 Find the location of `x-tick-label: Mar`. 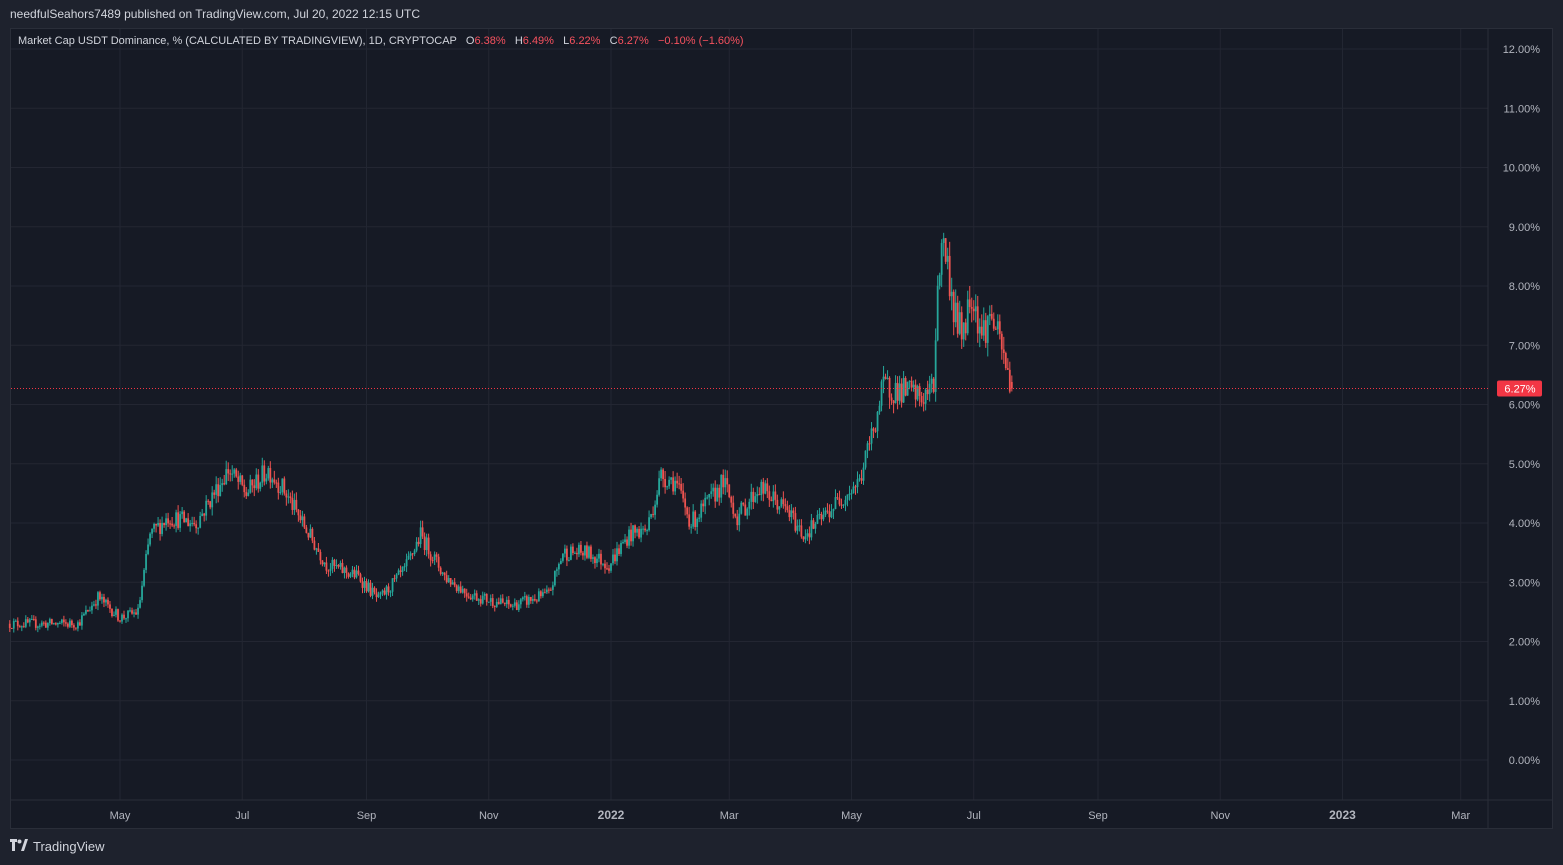

x-tick-label: Mar is located at coordinates (1460, 816).